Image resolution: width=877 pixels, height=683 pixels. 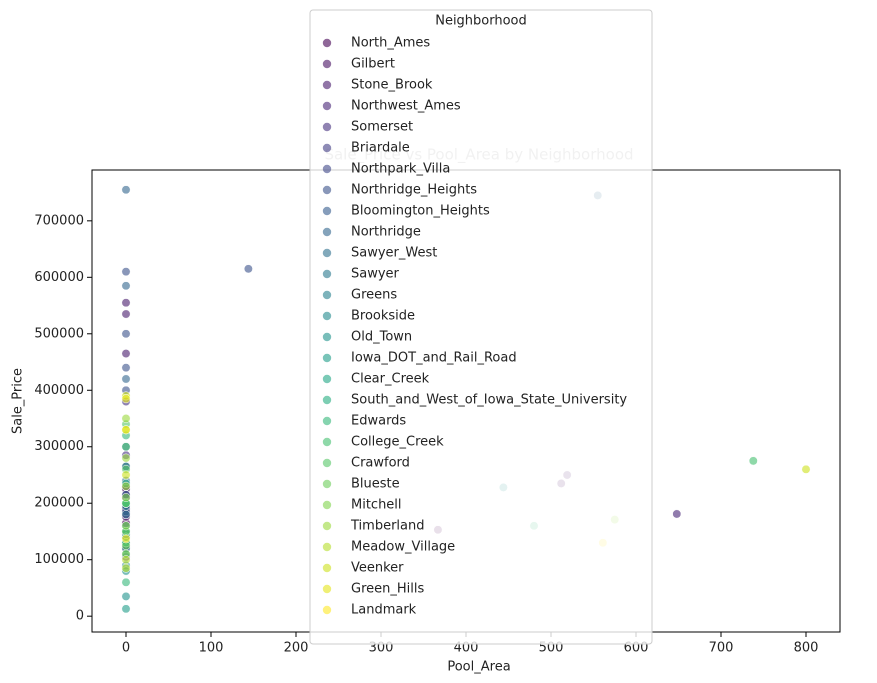 I want to click on legend-label: Northridge, so click(x=386, y=232).